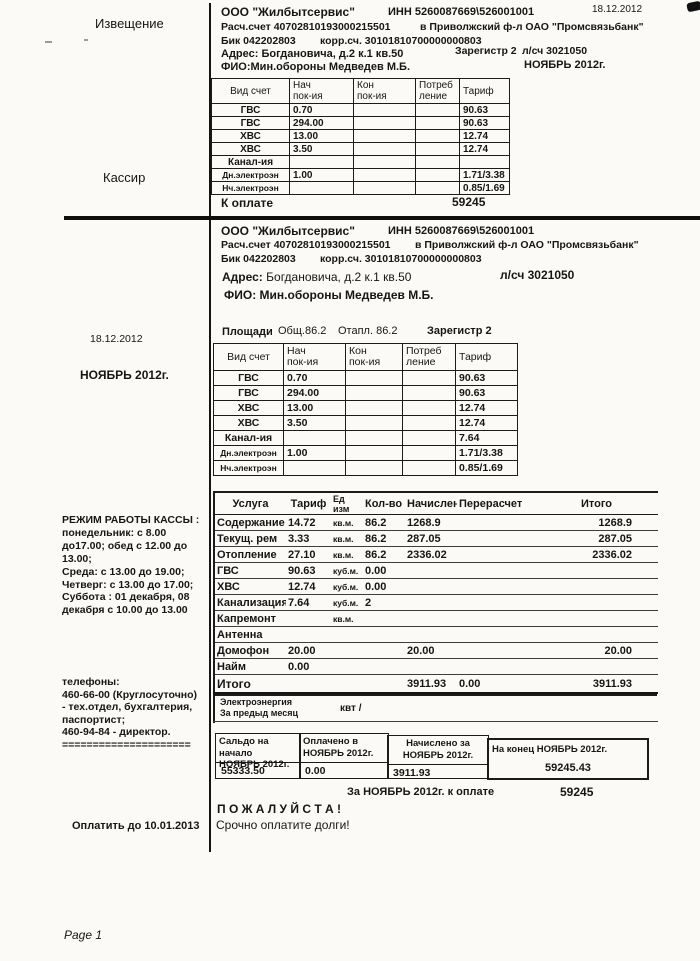 The height and width of the screenshot is (961, 700). Describe the element at coordinates (401, 259) in the screenshot. I see `org-corr: корр.сч. 30101810700000000803` at that location.